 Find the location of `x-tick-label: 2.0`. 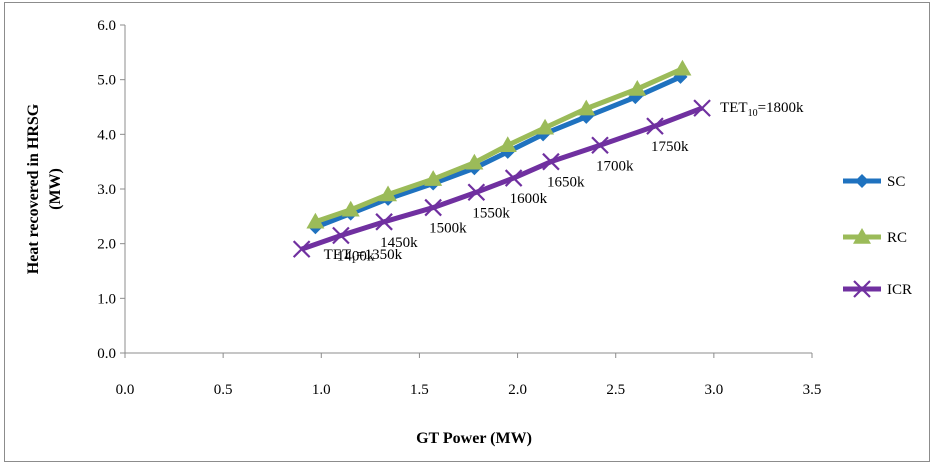

x-tick-label: 2.0 is located at coordinates (517, 390).